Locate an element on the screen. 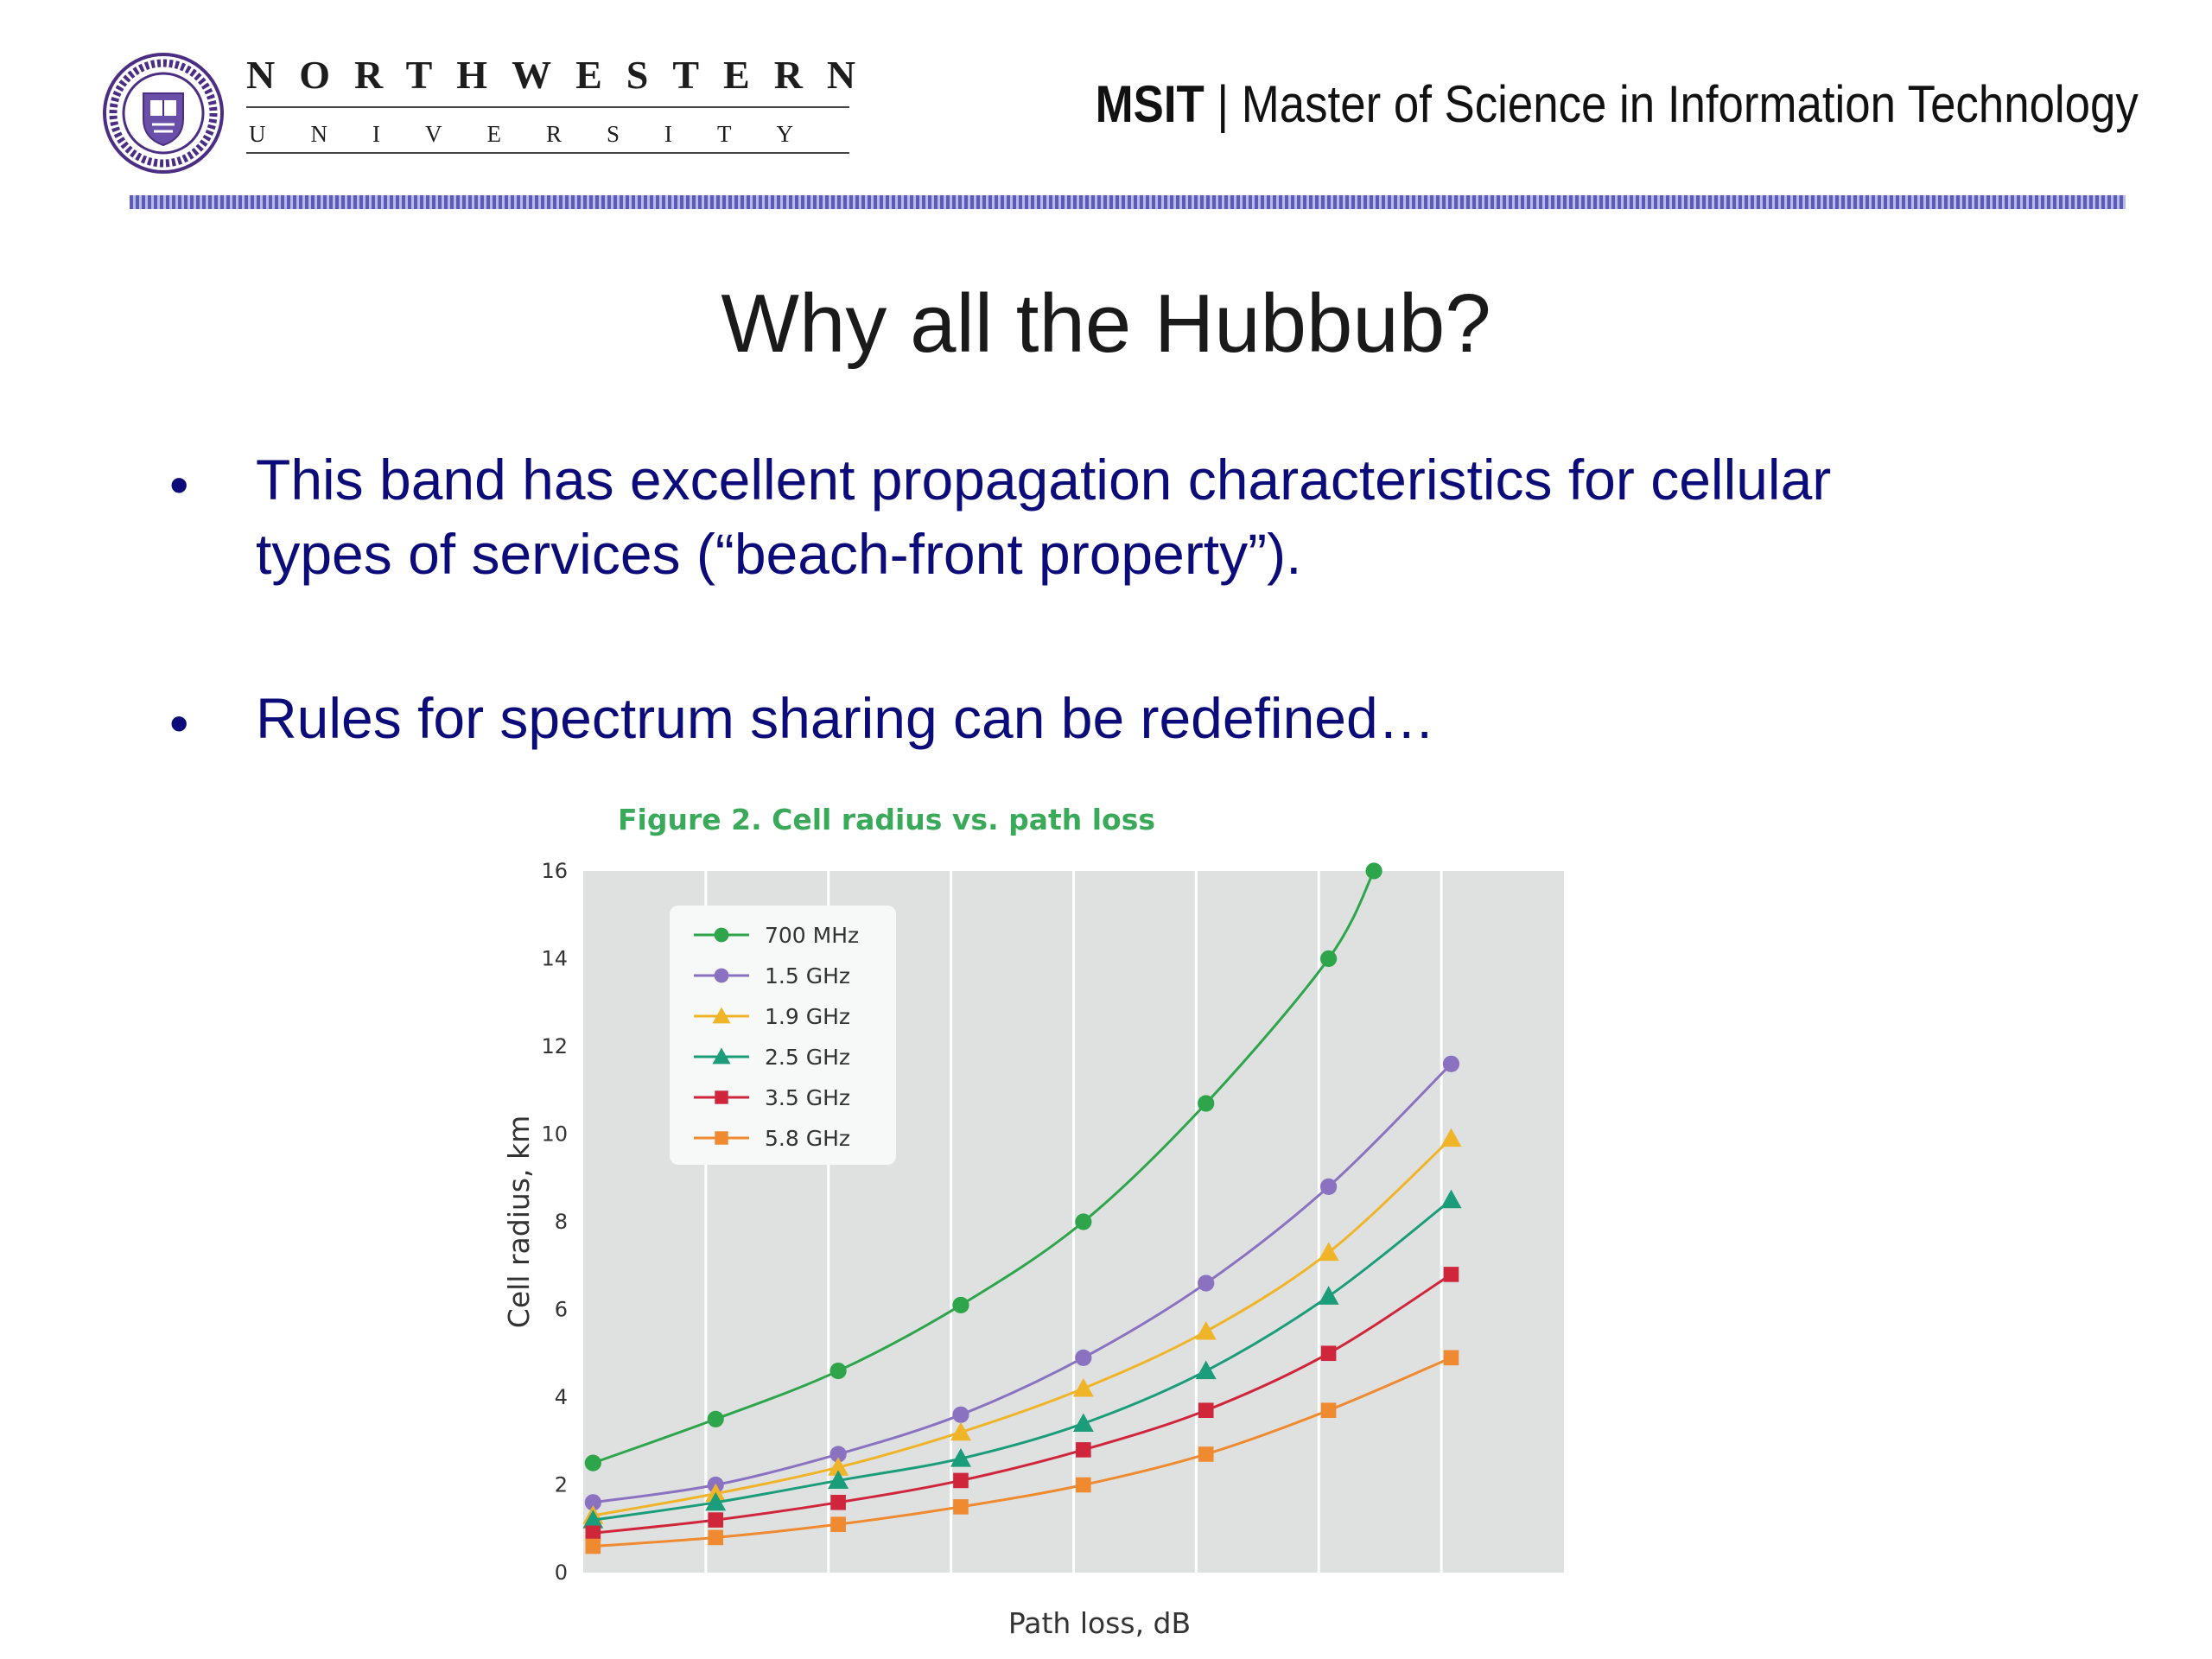  y-tick-label: 16 is located at coordinates (554, 871).